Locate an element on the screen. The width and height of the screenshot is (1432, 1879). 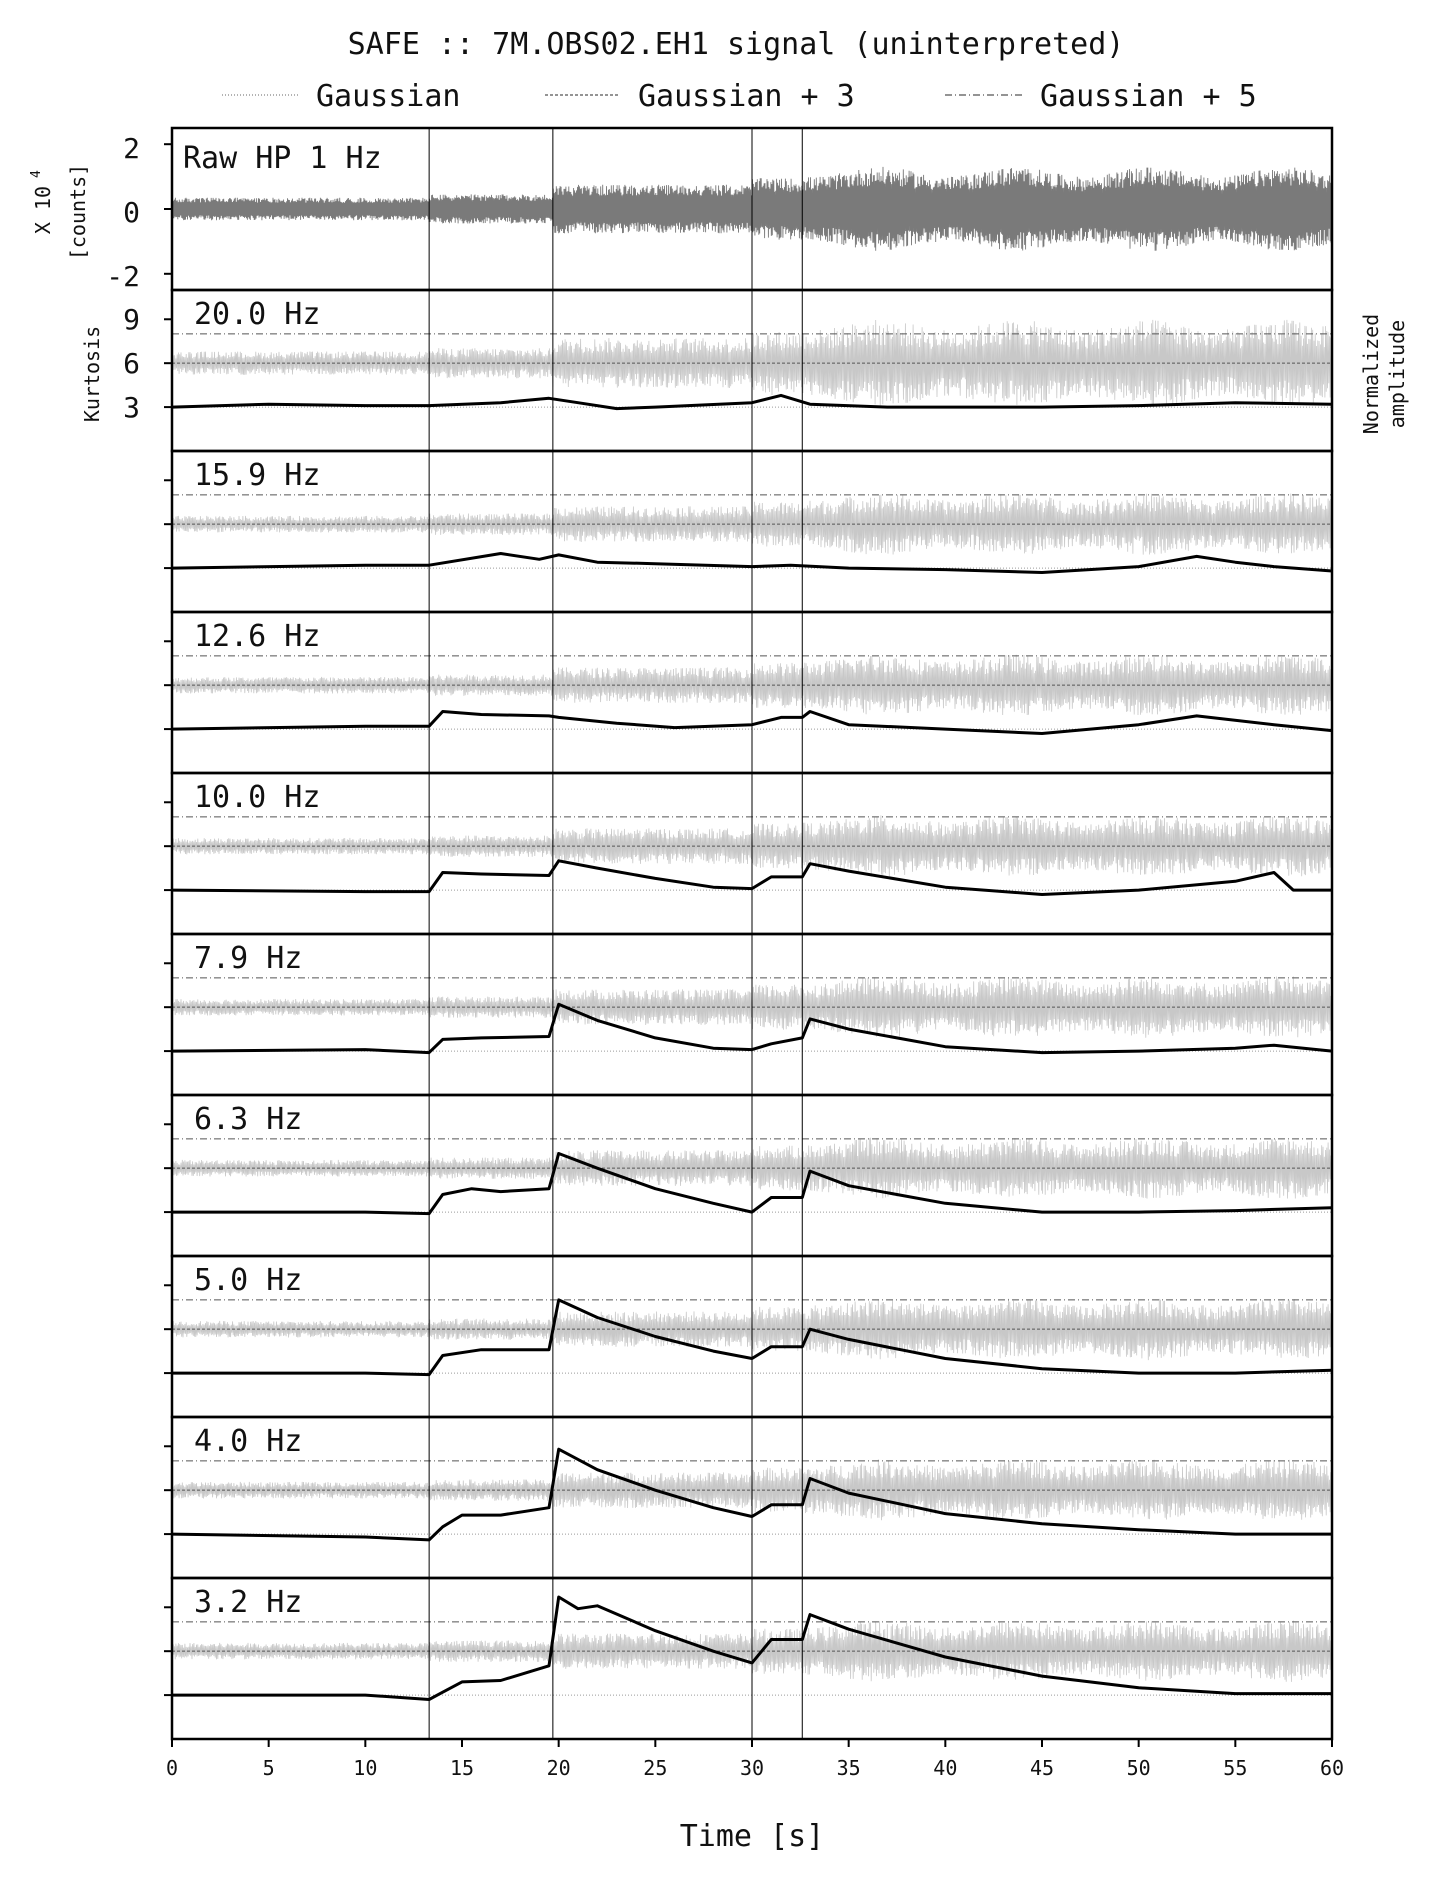
x-tick-label: 60 is located at coordinates (1332, 1768).